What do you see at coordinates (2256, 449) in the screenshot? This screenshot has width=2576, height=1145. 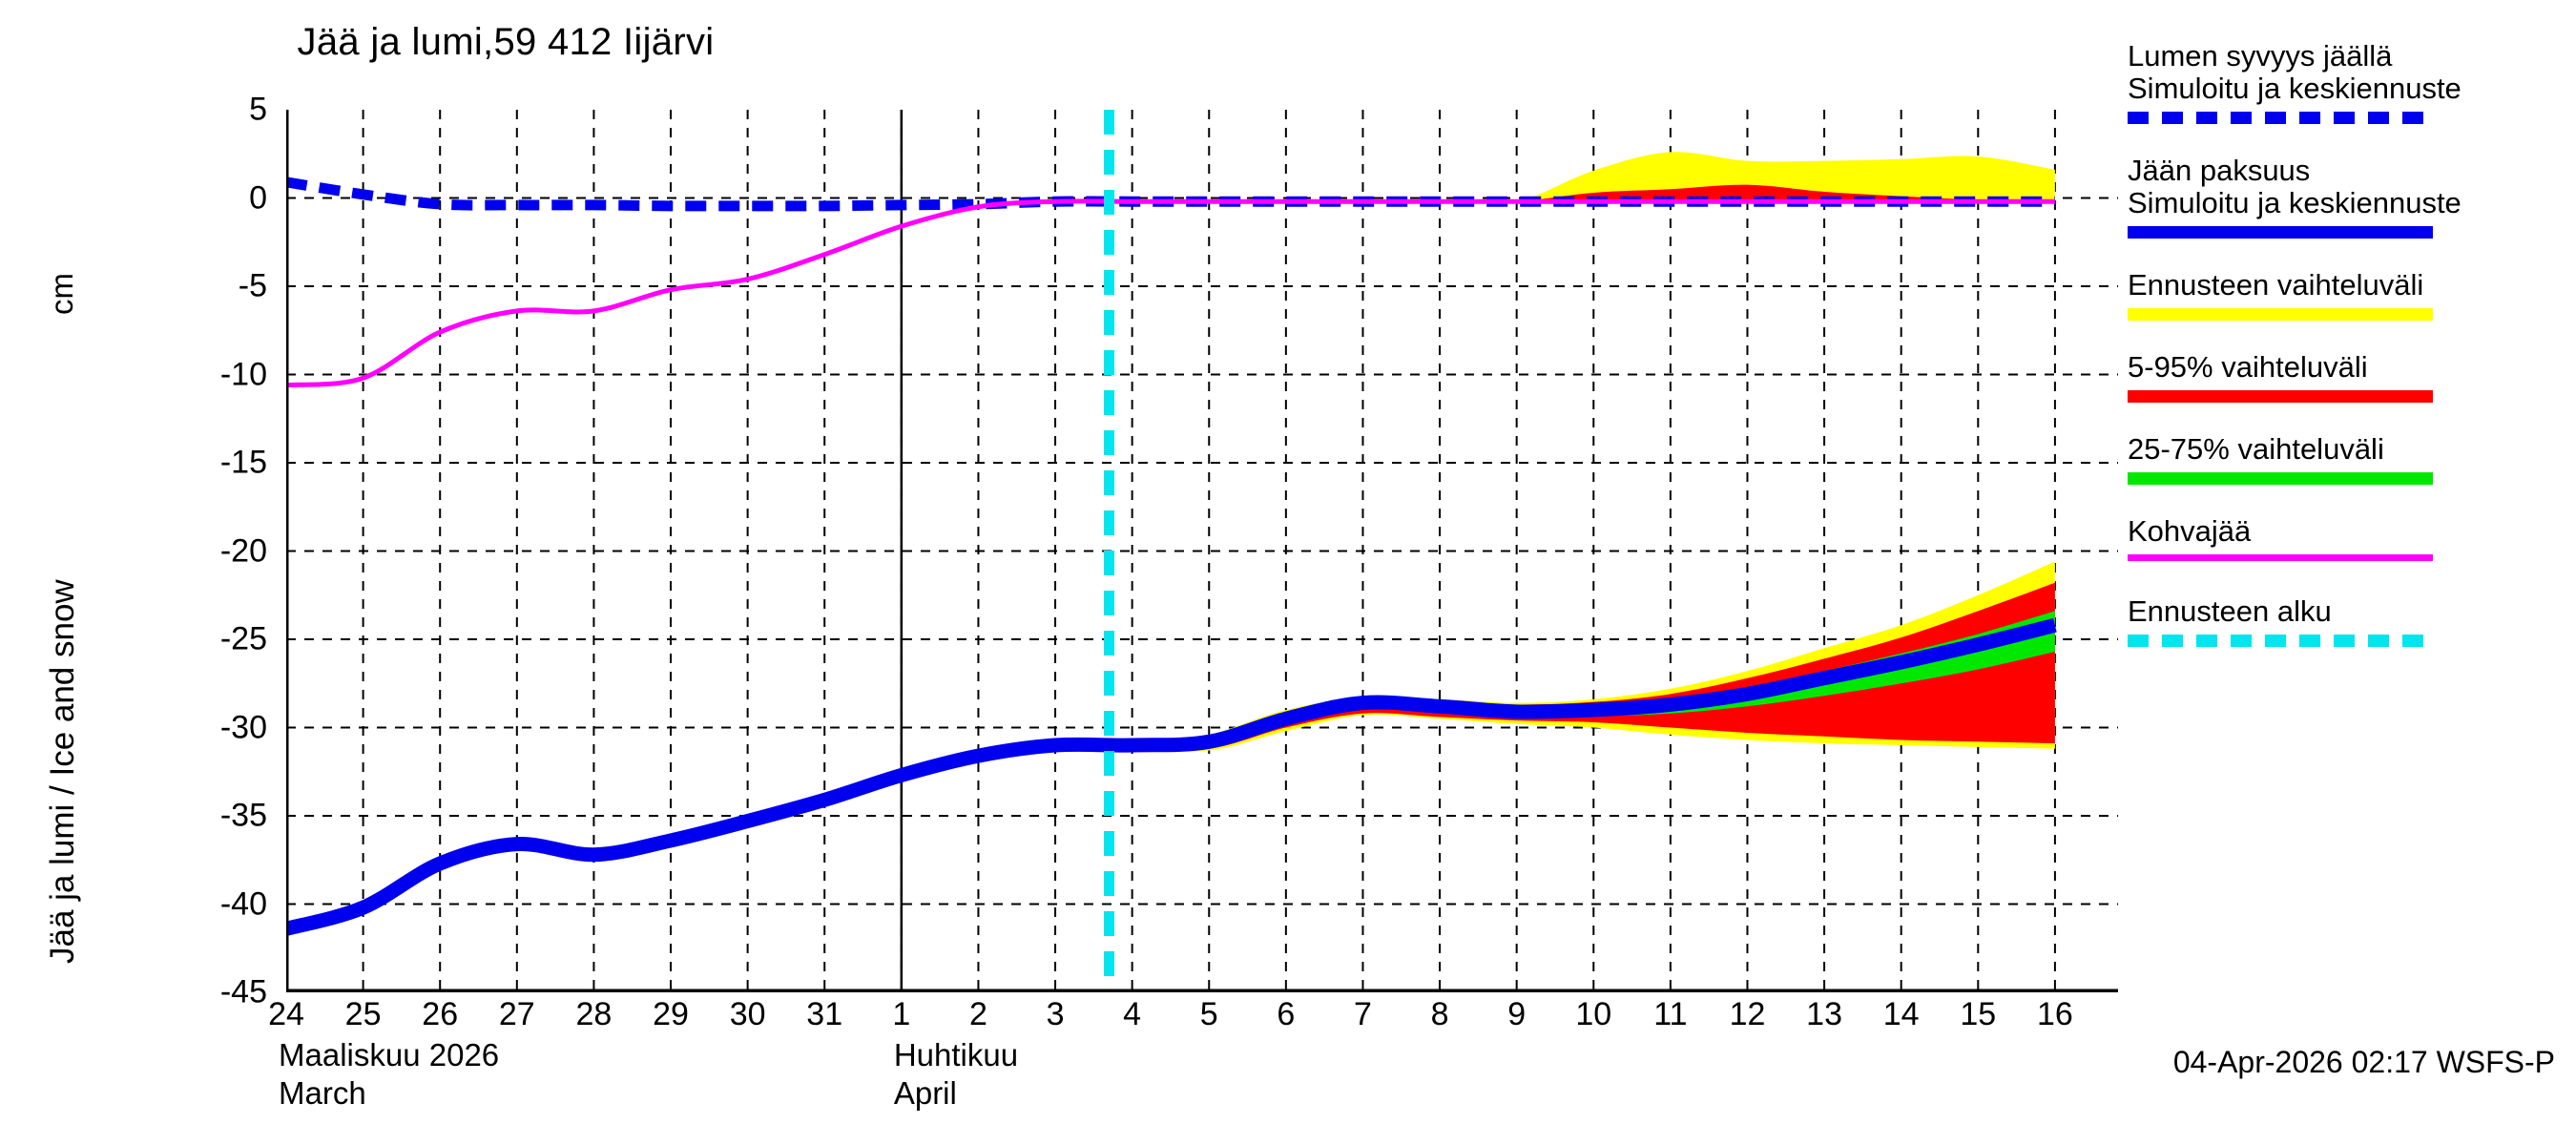 I see `legend-item-title: 25-75% vaihteluväli` at bounding box center [2256, 449].